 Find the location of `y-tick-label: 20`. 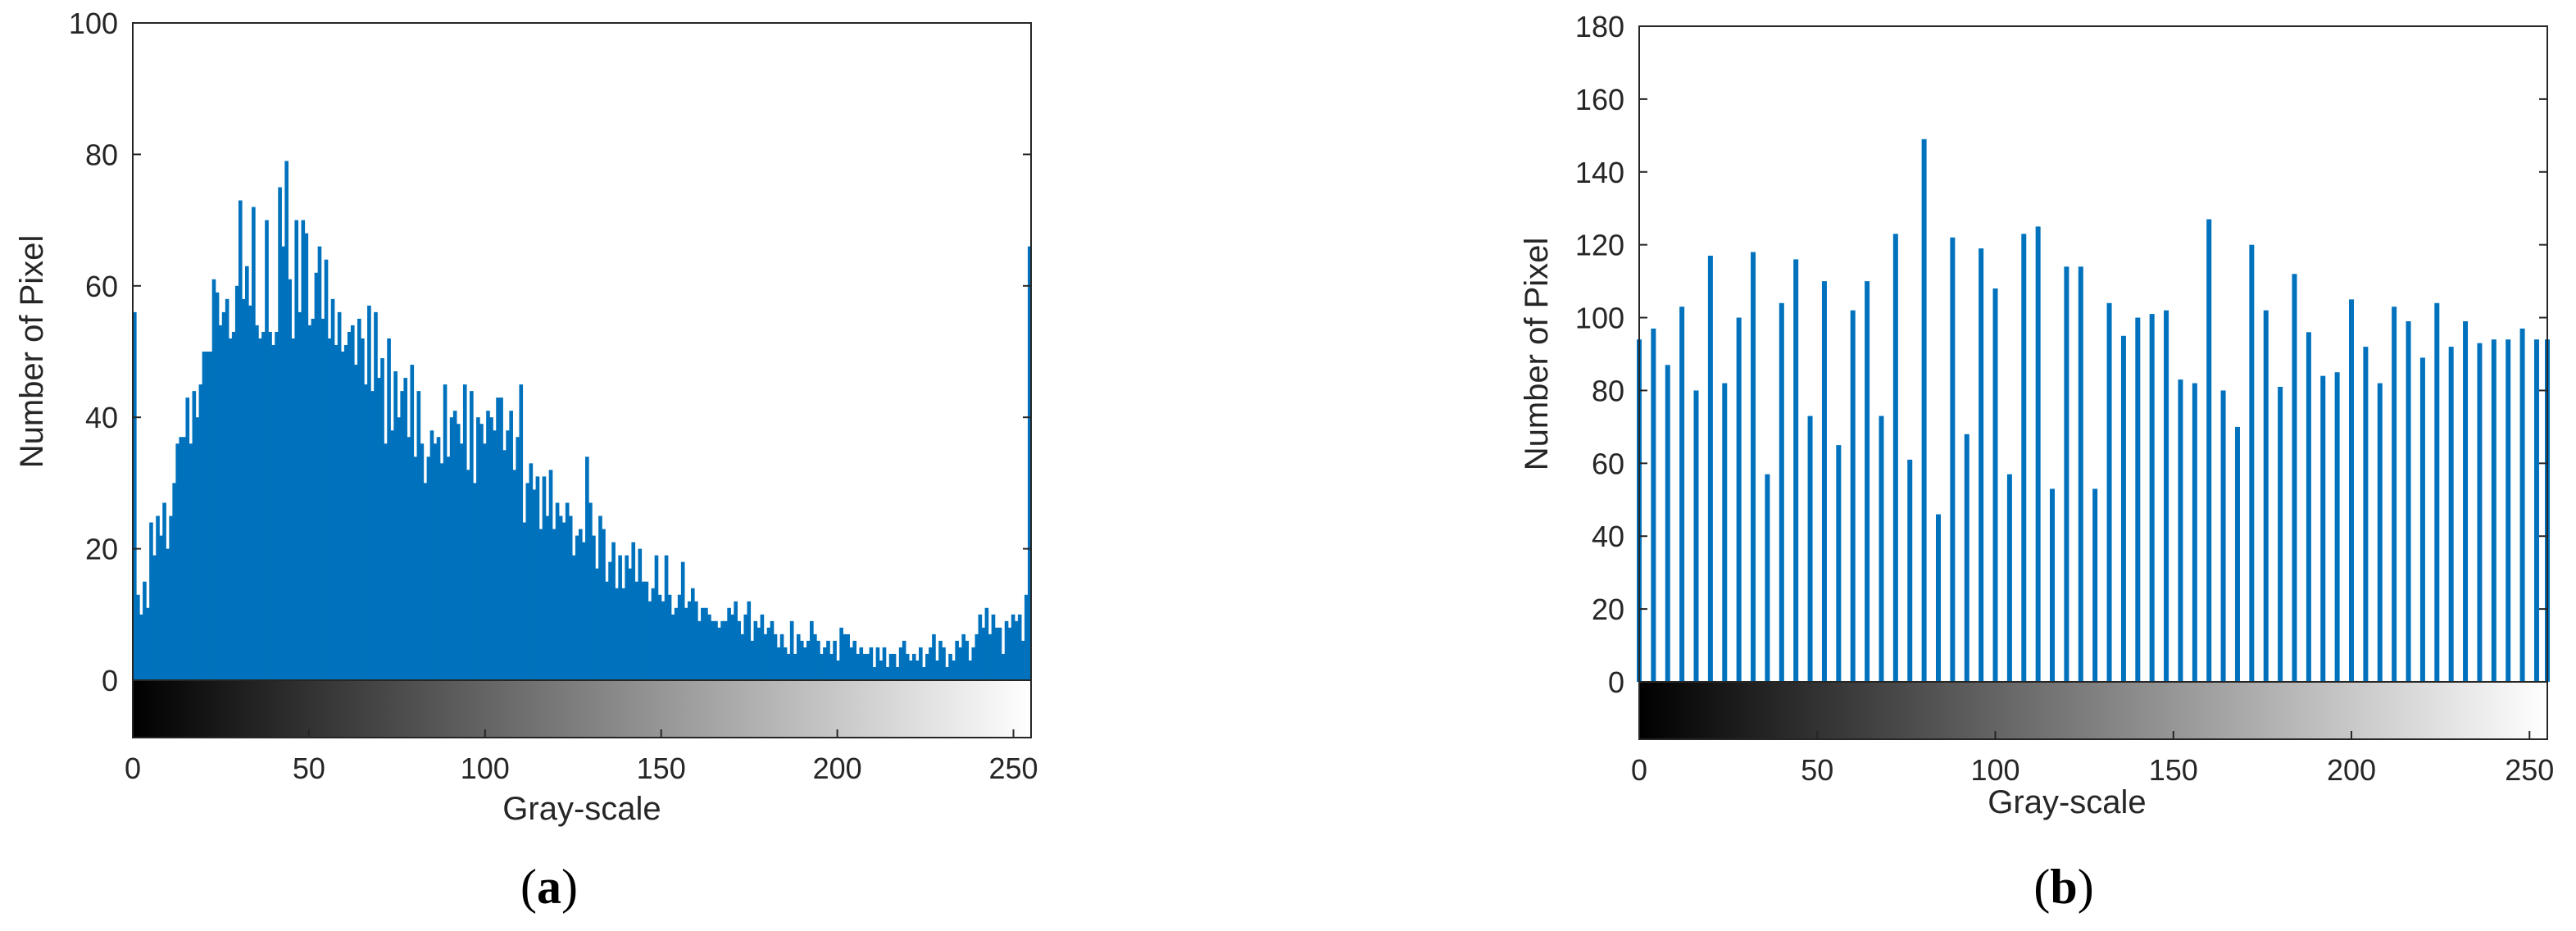

y-tick-label: 20 is located at coordinates (101, 549).